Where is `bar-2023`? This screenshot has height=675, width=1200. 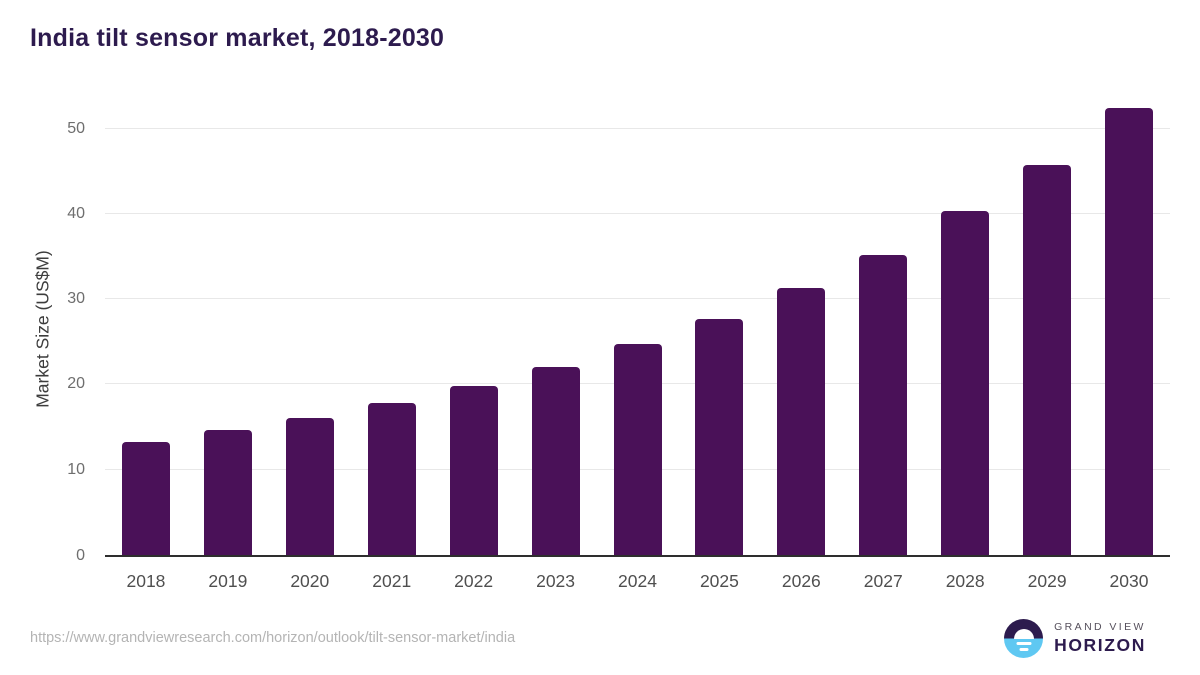 bar-2023 is located at coordinates (555, 460).